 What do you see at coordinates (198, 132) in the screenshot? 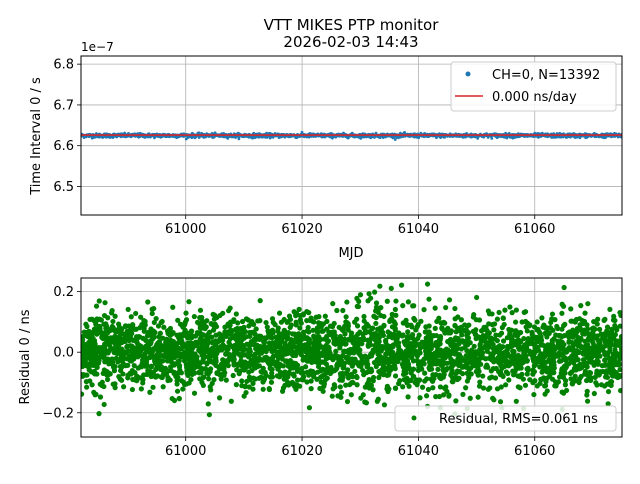
I see `ch0-data-point` at bounding box center [198, 132].